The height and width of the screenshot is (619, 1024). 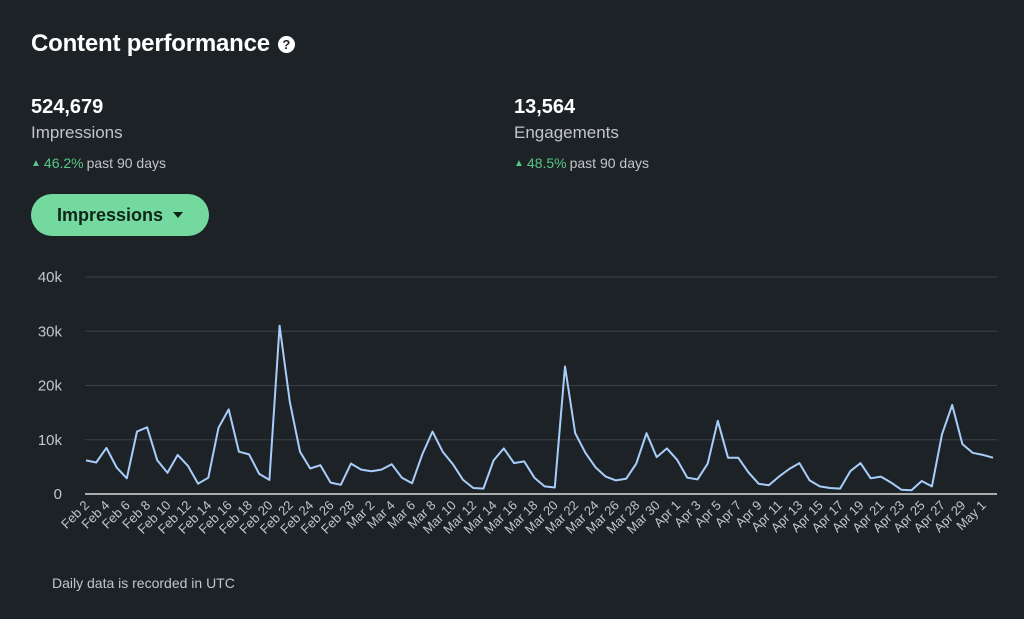 I want to click on engagements-change: ▲ 48.5% past 90 days, so click(x=581, y=163).